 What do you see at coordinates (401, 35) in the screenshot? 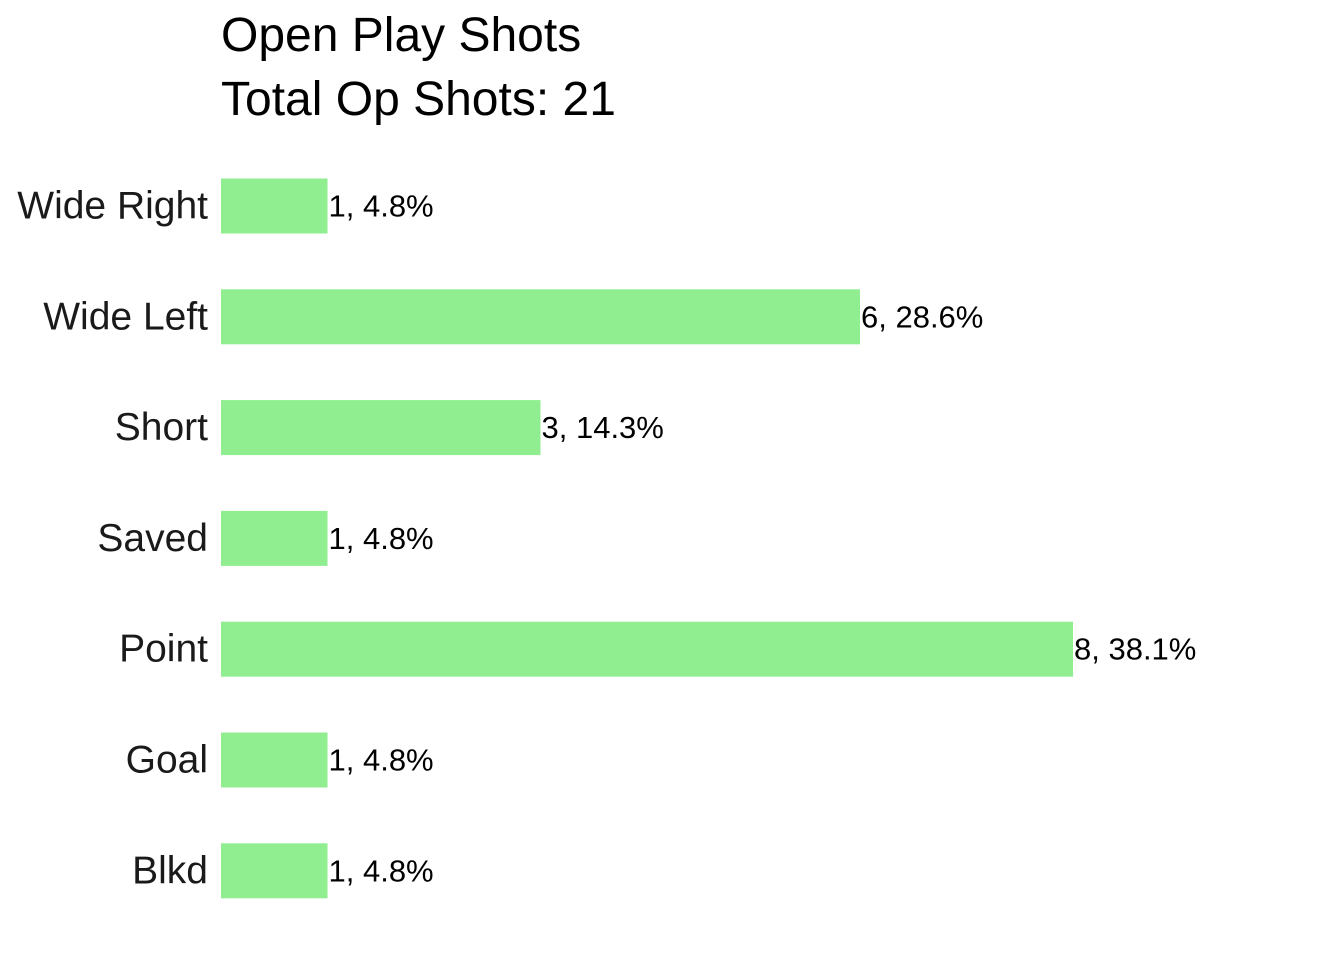
I see `chart-title: Open Play Shots` at bounding box center [401, 35].